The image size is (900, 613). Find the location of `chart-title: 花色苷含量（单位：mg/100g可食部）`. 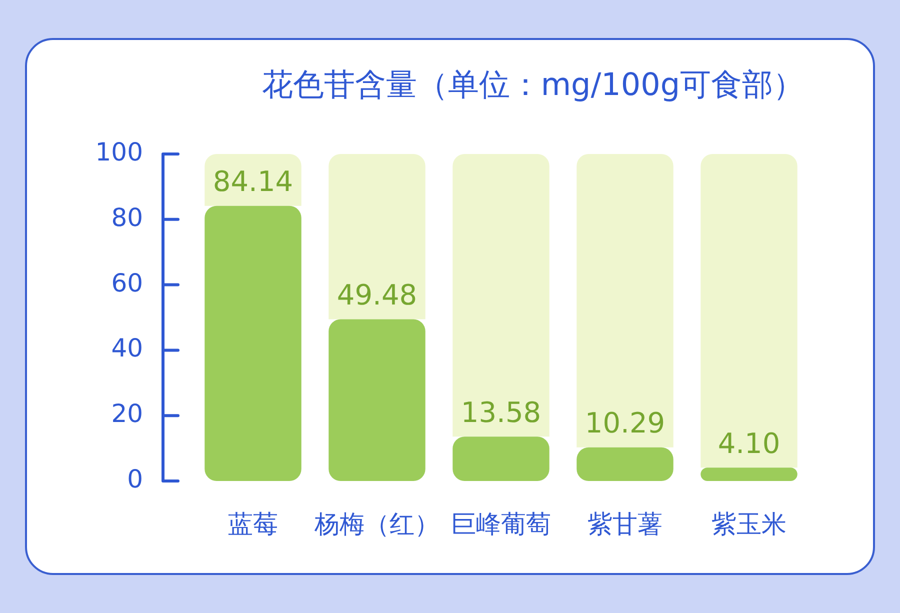

chart-title: 花色苷含量（单位：mg/100g可食部） is located at coordinates (533, 85).